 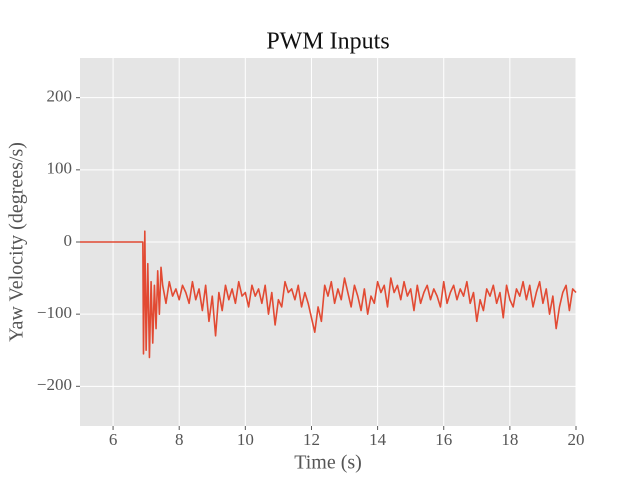 I want to click on x-tick-label: 6, so click(x=113, y=439).